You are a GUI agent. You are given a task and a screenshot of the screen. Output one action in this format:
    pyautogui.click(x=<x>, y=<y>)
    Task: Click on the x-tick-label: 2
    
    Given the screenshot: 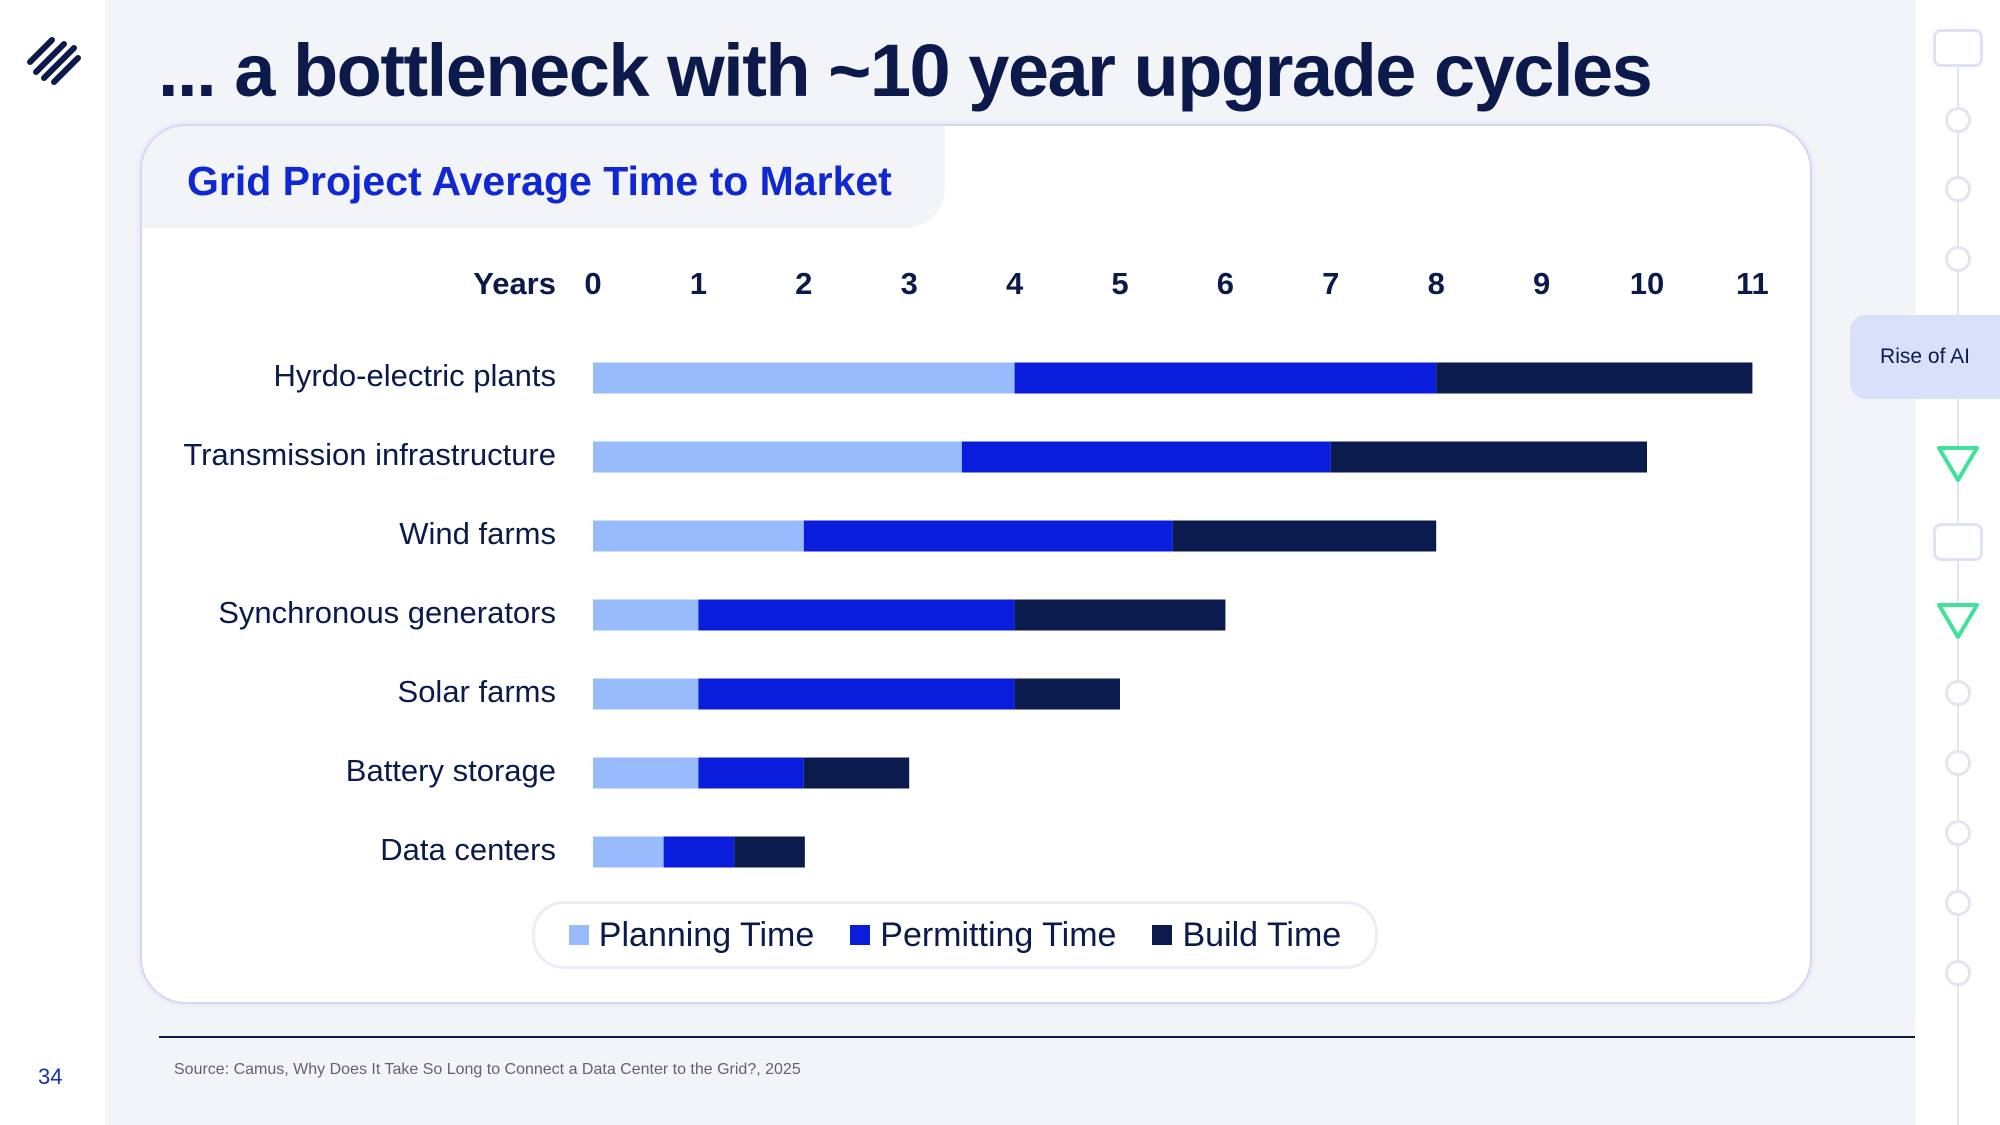 What is the action you would take?
    pyautogui.click(x=803, y=283)
    